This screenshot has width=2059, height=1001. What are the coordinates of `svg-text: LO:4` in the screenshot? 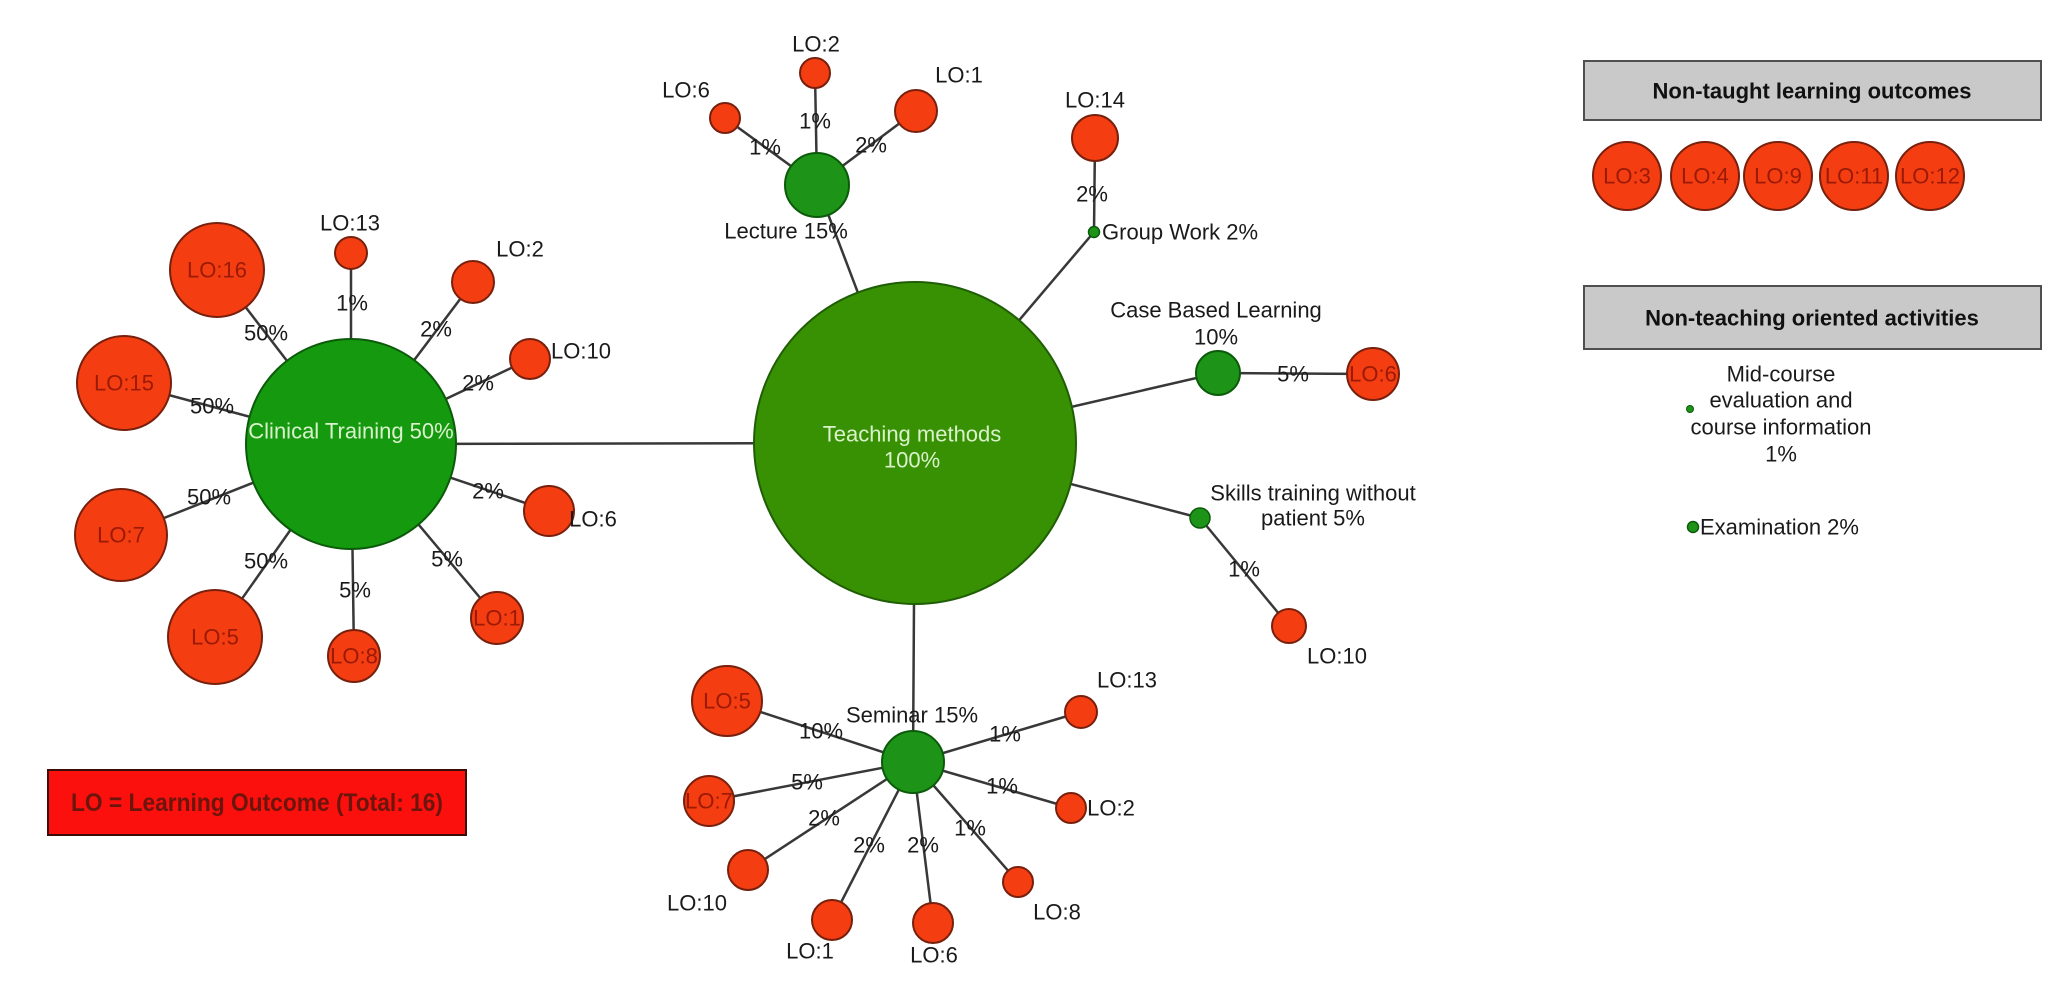 It's located at (1705, 176).